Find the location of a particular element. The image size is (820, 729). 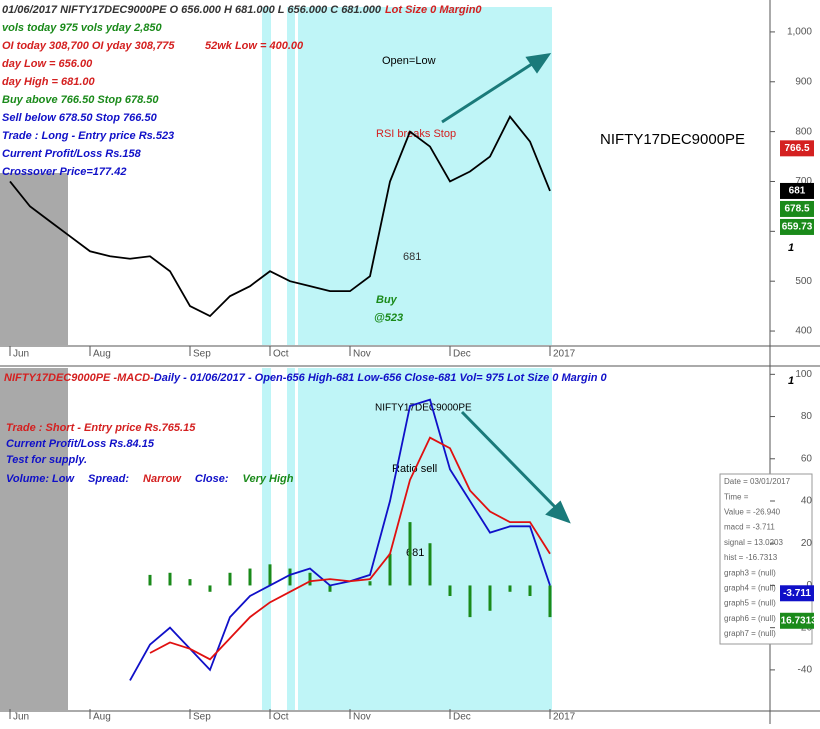

y-tick-label: 40 is located at coordinates (807, 501).